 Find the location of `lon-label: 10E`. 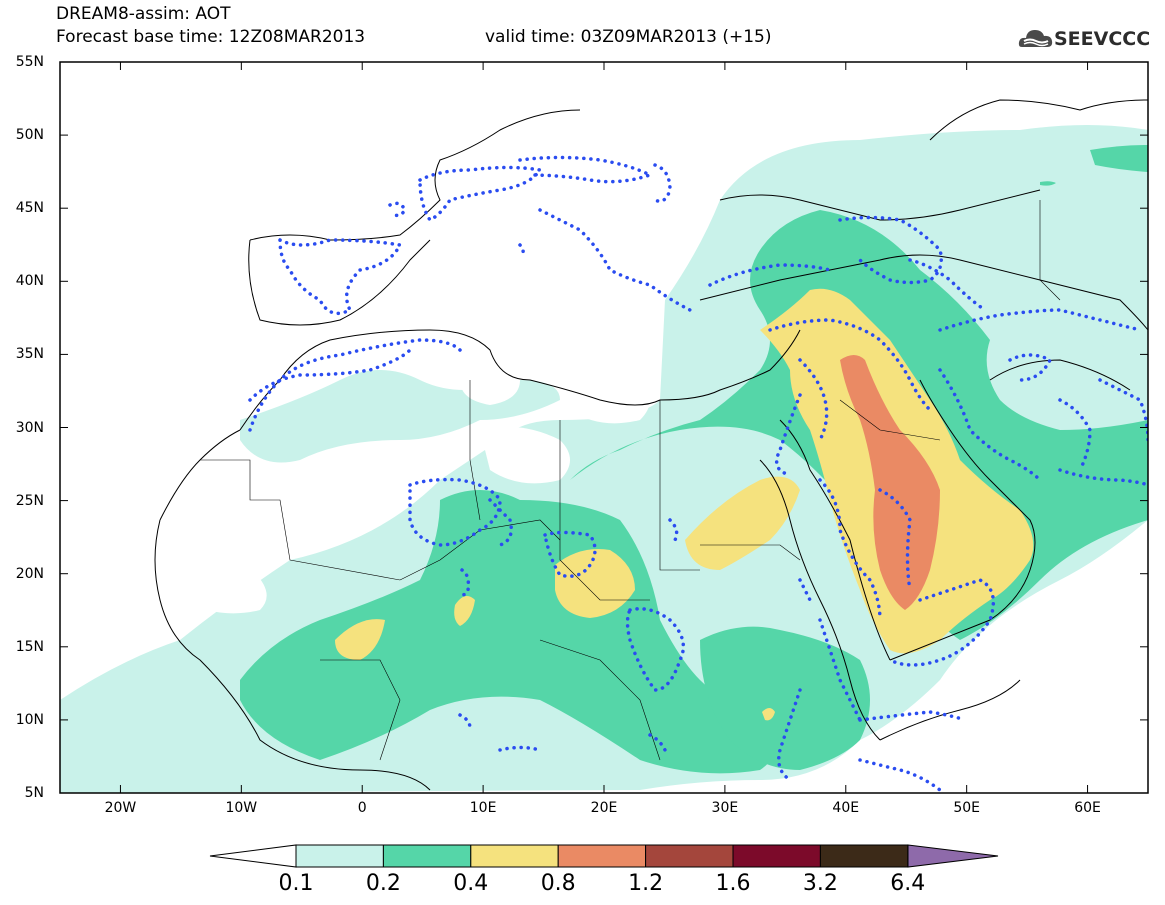

lon-label: 10E is located at coordinates (483, 808).